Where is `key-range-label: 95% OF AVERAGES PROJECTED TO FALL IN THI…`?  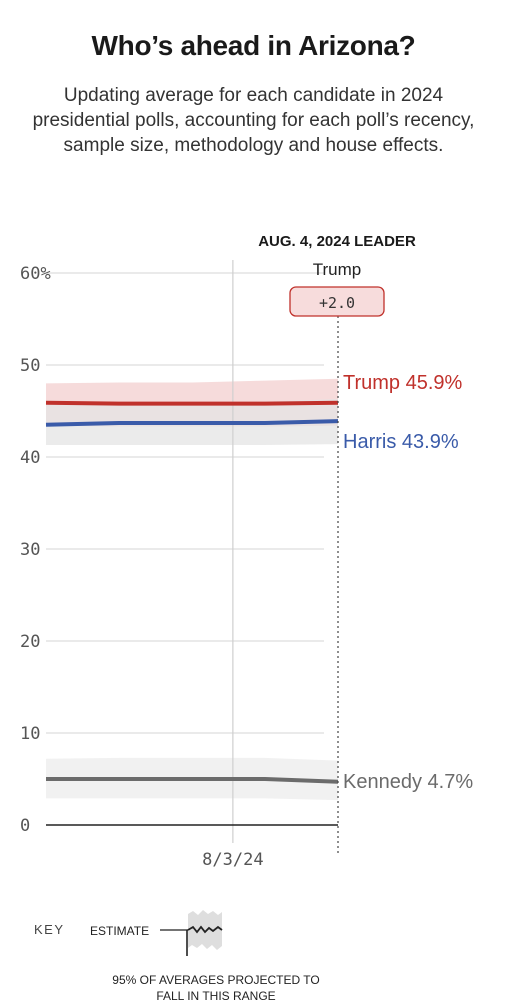 key-range-label: 95% OF AVERAGES PROJECTED TO FALL IN THI… is located at coordinates (216, 988).